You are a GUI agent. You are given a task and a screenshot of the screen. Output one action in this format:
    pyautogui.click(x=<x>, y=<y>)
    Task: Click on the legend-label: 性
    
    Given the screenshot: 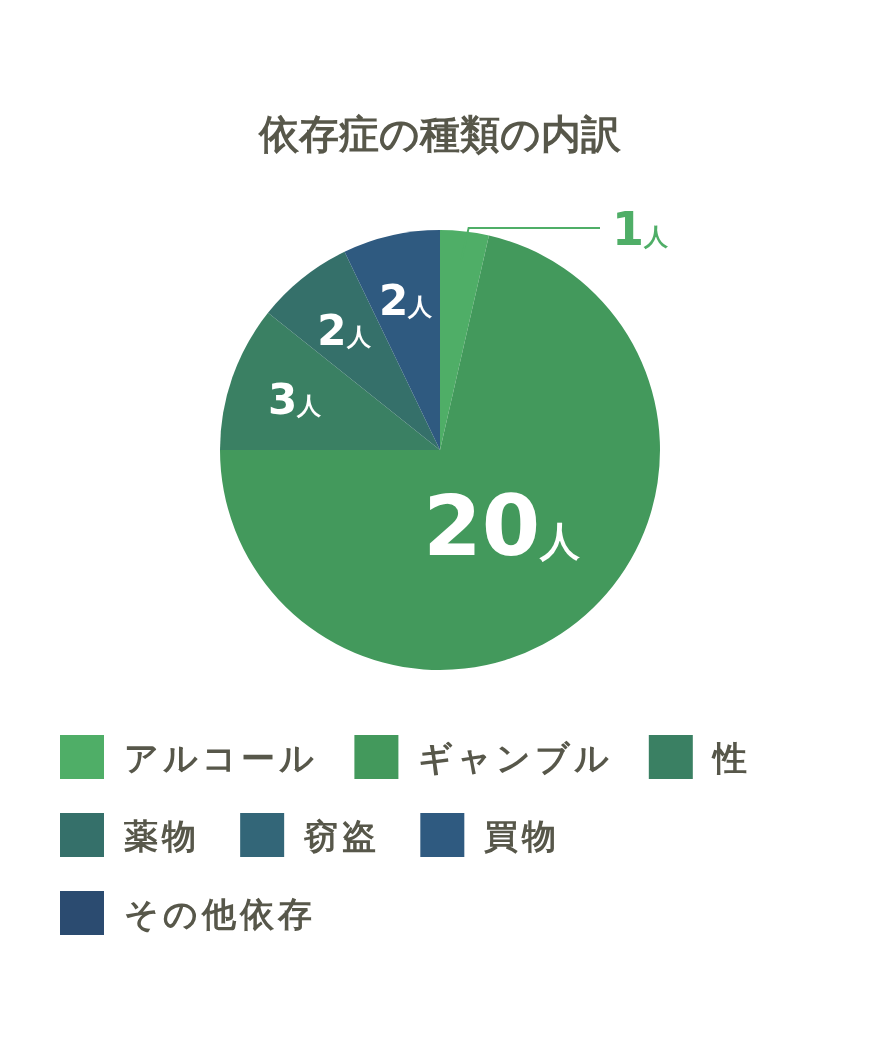 What is the action you would take?
    pyautogui.click(x=730, y=758)
    